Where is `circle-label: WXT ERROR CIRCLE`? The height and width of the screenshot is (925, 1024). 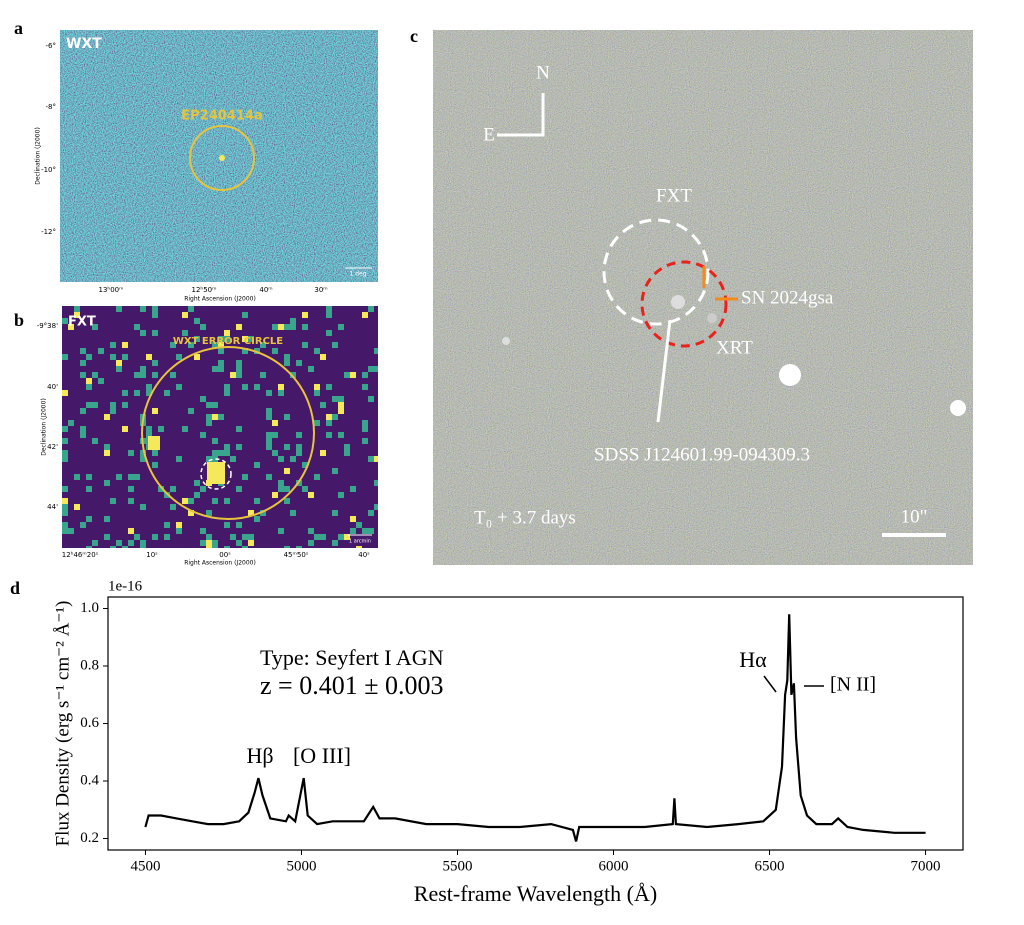 circle-label: WXT ERROR CIRCLE is located at coordinates (228, 341).